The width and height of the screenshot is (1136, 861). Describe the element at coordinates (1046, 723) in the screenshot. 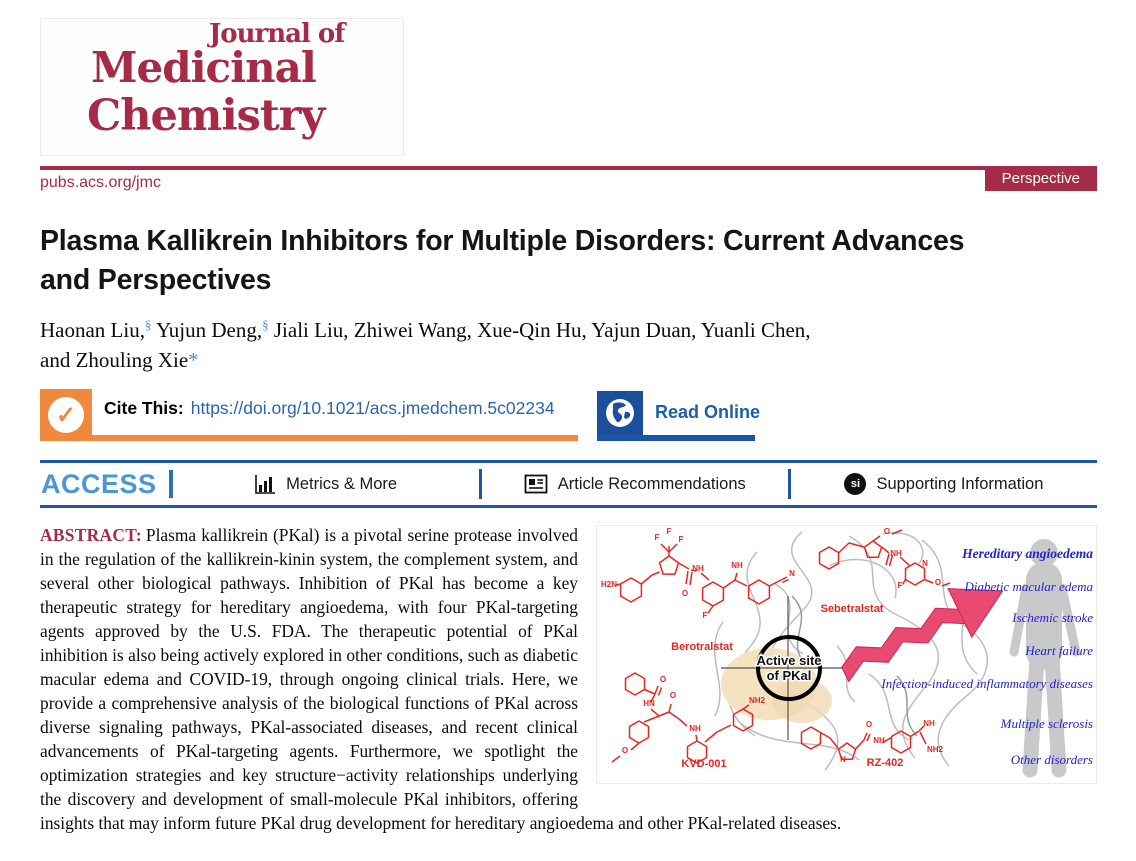

I see `disease-label: Multiple sclerosis` at that location.